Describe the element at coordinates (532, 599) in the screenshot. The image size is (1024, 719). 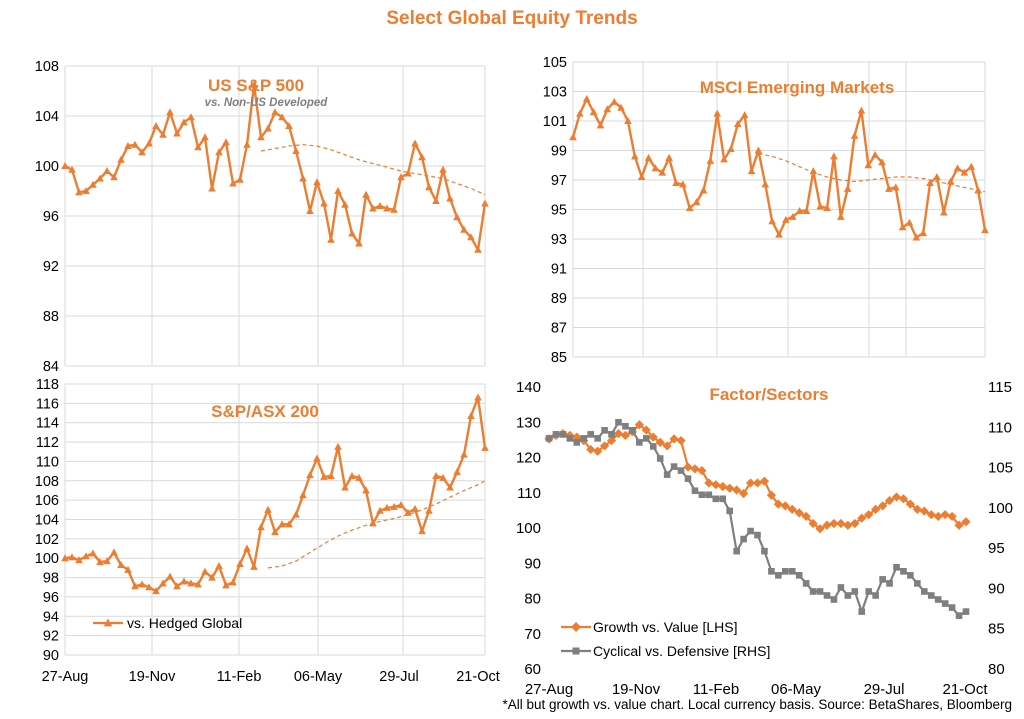
I see `y-tick-label-left: 80` at that location.